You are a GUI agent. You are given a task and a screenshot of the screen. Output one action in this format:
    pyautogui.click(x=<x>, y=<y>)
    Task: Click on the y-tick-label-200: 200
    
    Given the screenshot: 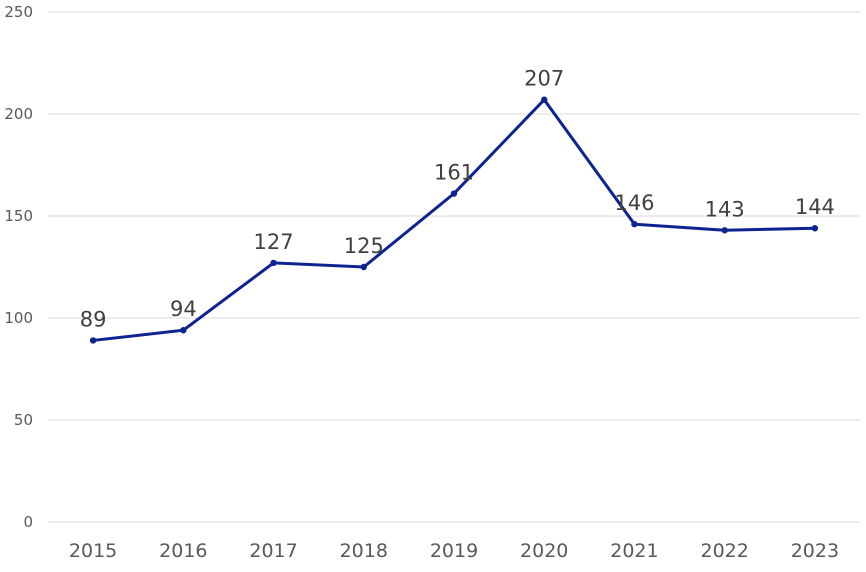 What is the action you would take?
    pyautogui.click(x=18, y=114)
    